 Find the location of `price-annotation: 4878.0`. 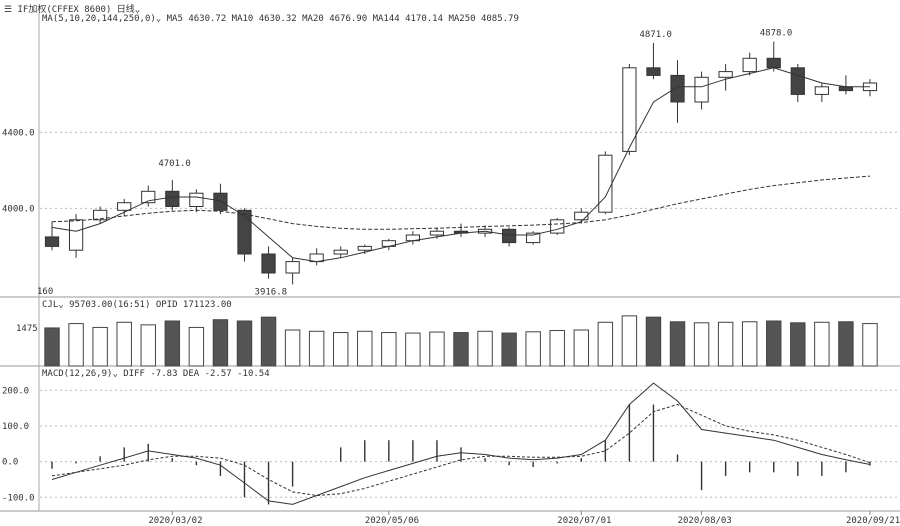

price-annotation: 4878.0 is located at coordinates (776, 34).